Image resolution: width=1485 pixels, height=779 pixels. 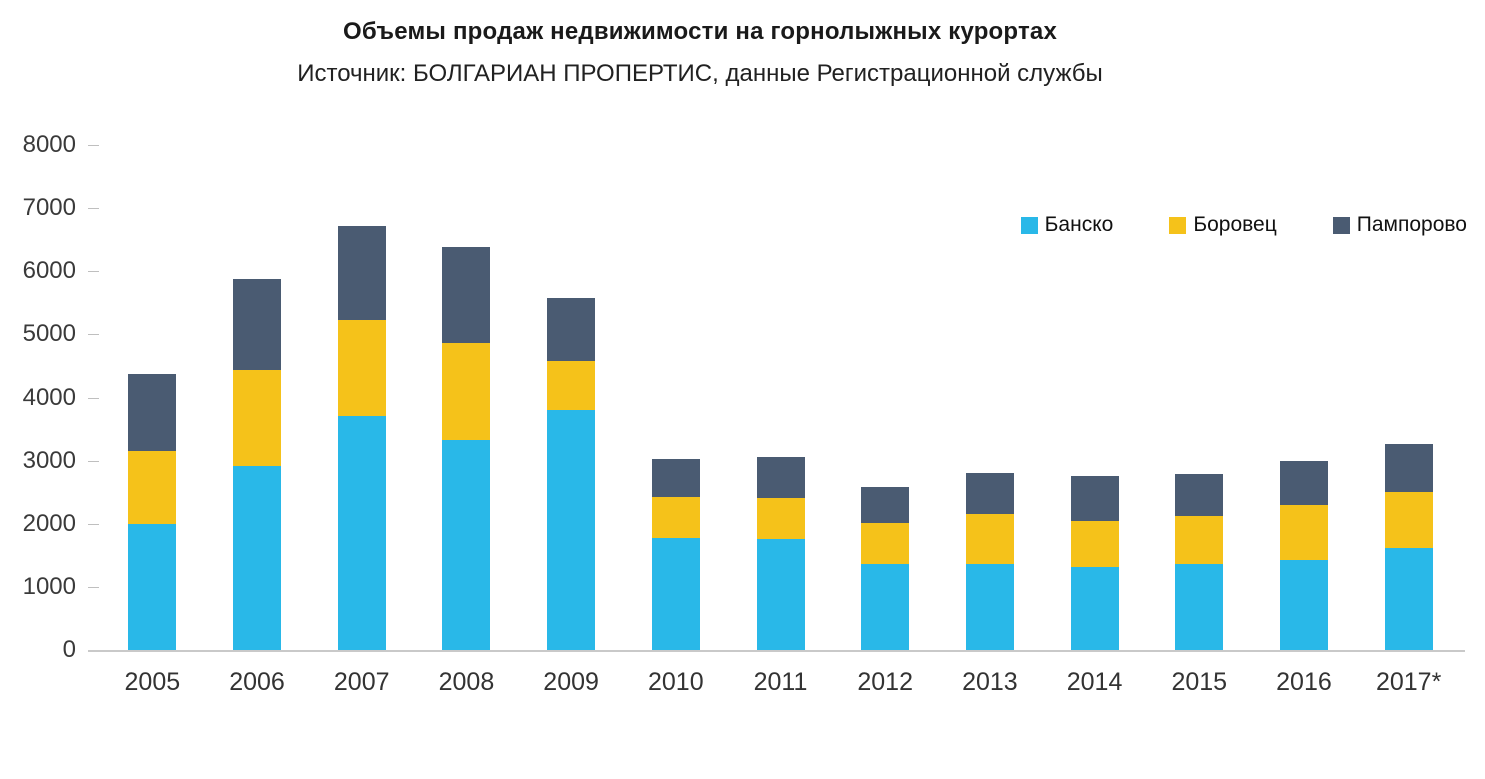 What do you see at coordinates (1029, 225) in the screenshot?
I see `legend-swatch-bansko` at bounding box center [1029, 225].